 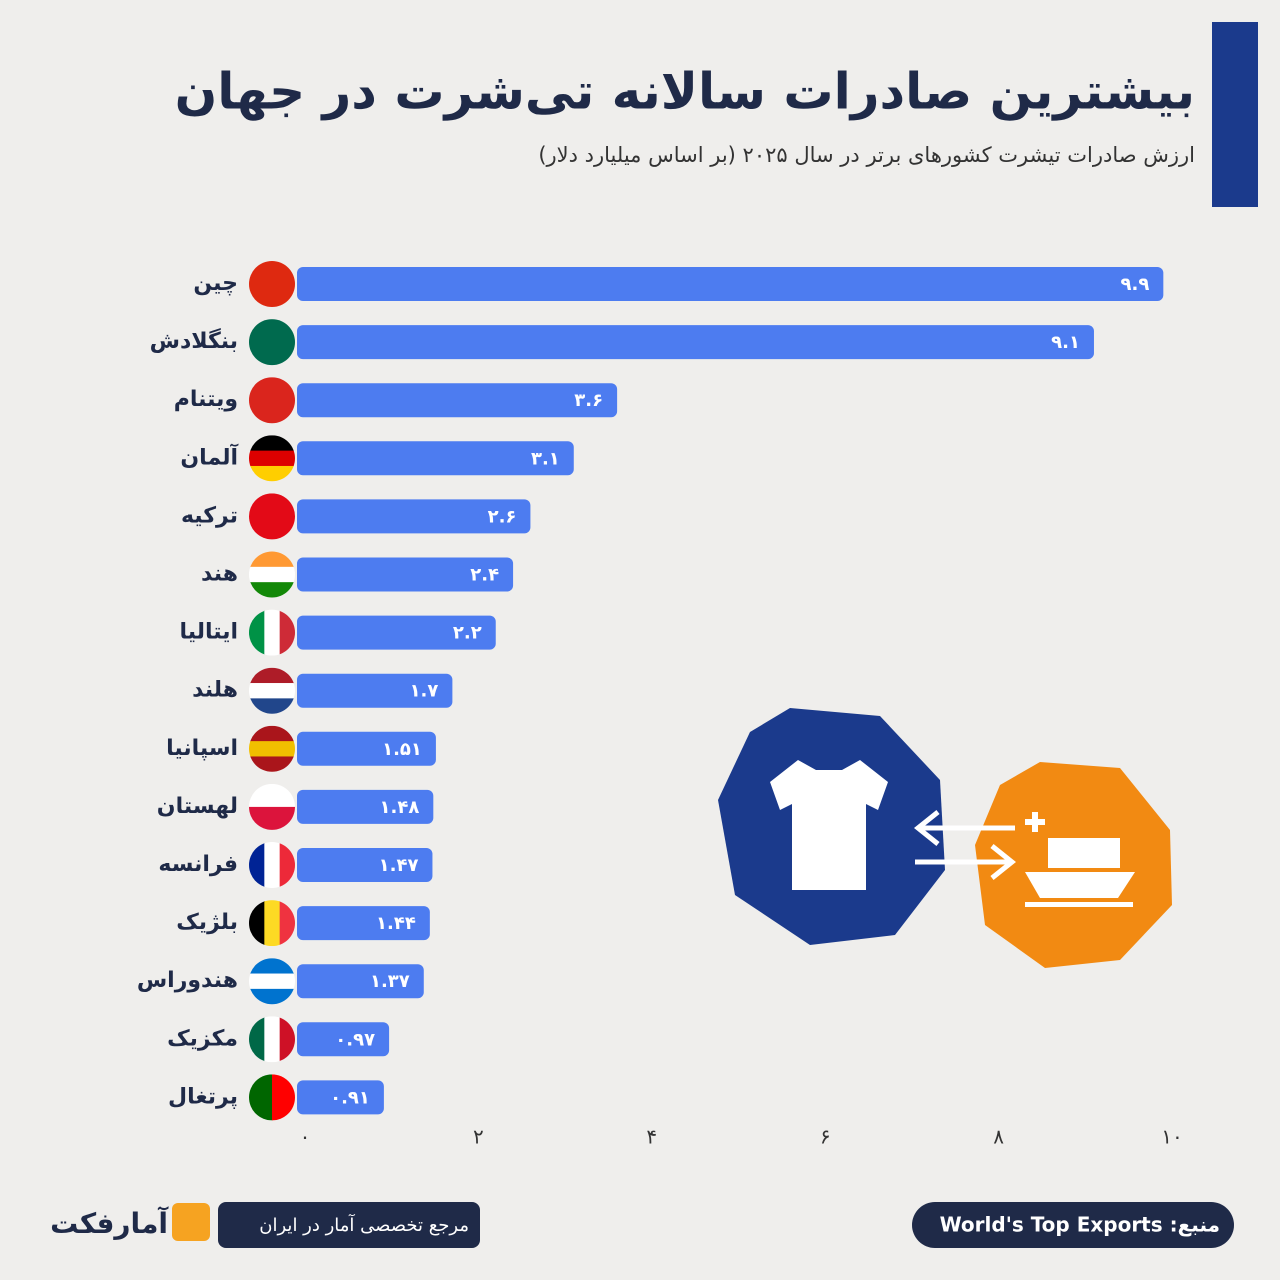 I want to click on value-label: ۱.۳۷, so click(x=390, y=981).